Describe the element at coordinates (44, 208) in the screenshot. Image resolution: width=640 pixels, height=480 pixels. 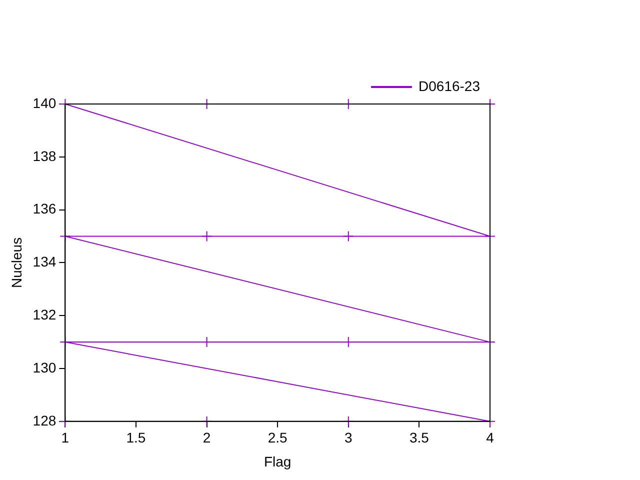
I see `y-tick-label: 136` at that location.